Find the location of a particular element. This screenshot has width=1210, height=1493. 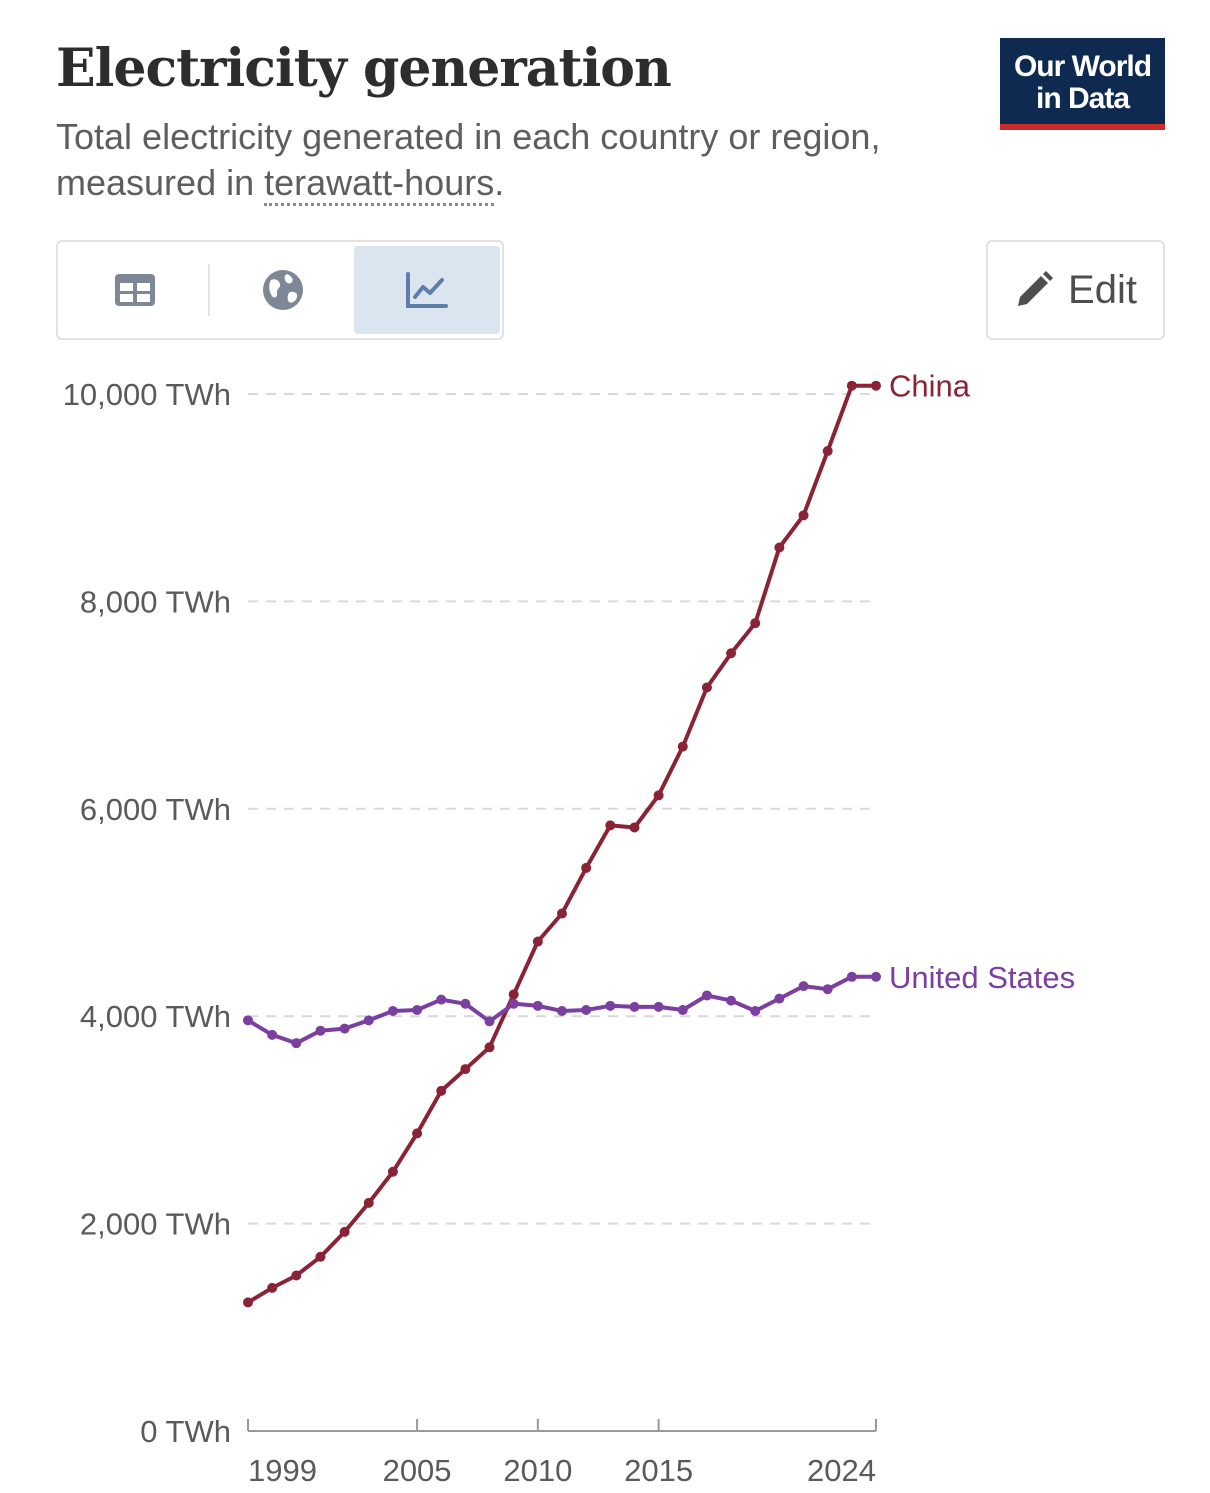

x-tick-label: 1999 is located at coordinates (282, 1470).